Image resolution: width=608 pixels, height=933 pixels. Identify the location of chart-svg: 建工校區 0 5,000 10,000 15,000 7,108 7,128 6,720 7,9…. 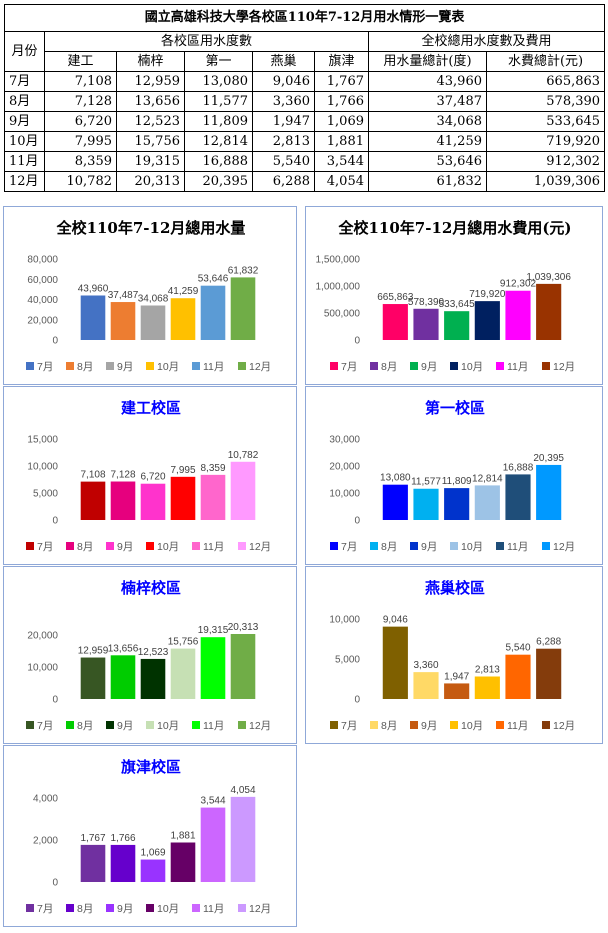
(148, 476).